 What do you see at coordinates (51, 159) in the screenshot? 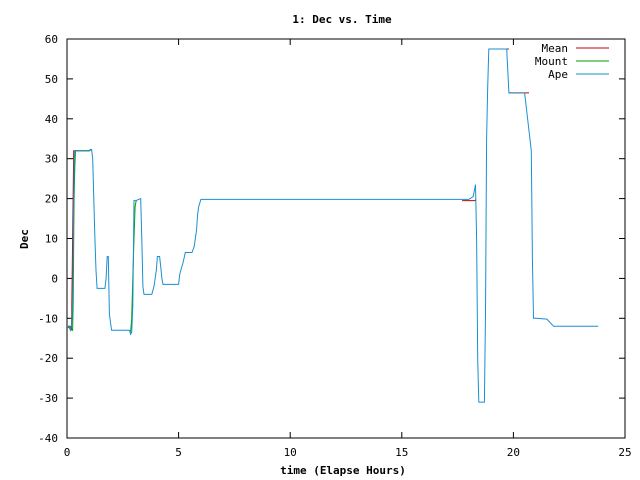
I see `y-tick-label: 30` at bounding box center [51, 159].